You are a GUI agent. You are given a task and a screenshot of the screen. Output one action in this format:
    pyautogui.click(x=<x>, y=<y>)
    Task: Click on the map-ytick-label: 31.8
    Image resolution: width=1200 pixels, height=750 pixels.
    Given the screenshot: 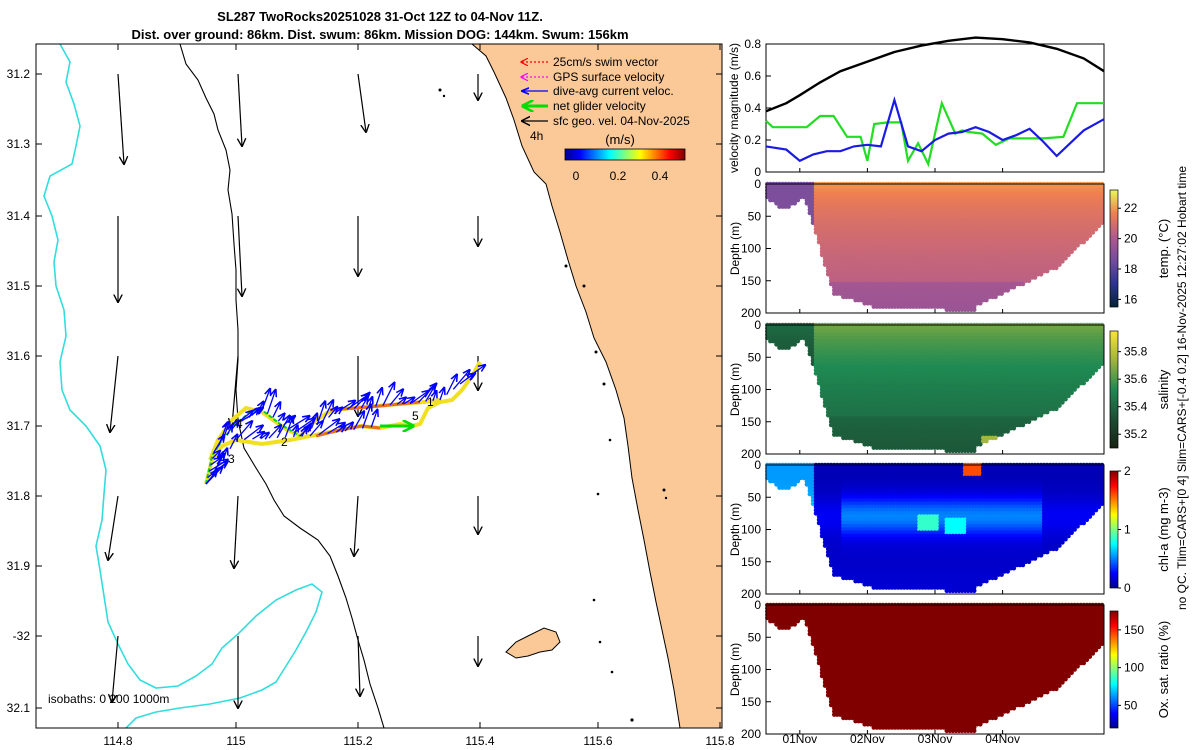 What is the action you would take?
    pyautogui.click(x=19, y=496)
    